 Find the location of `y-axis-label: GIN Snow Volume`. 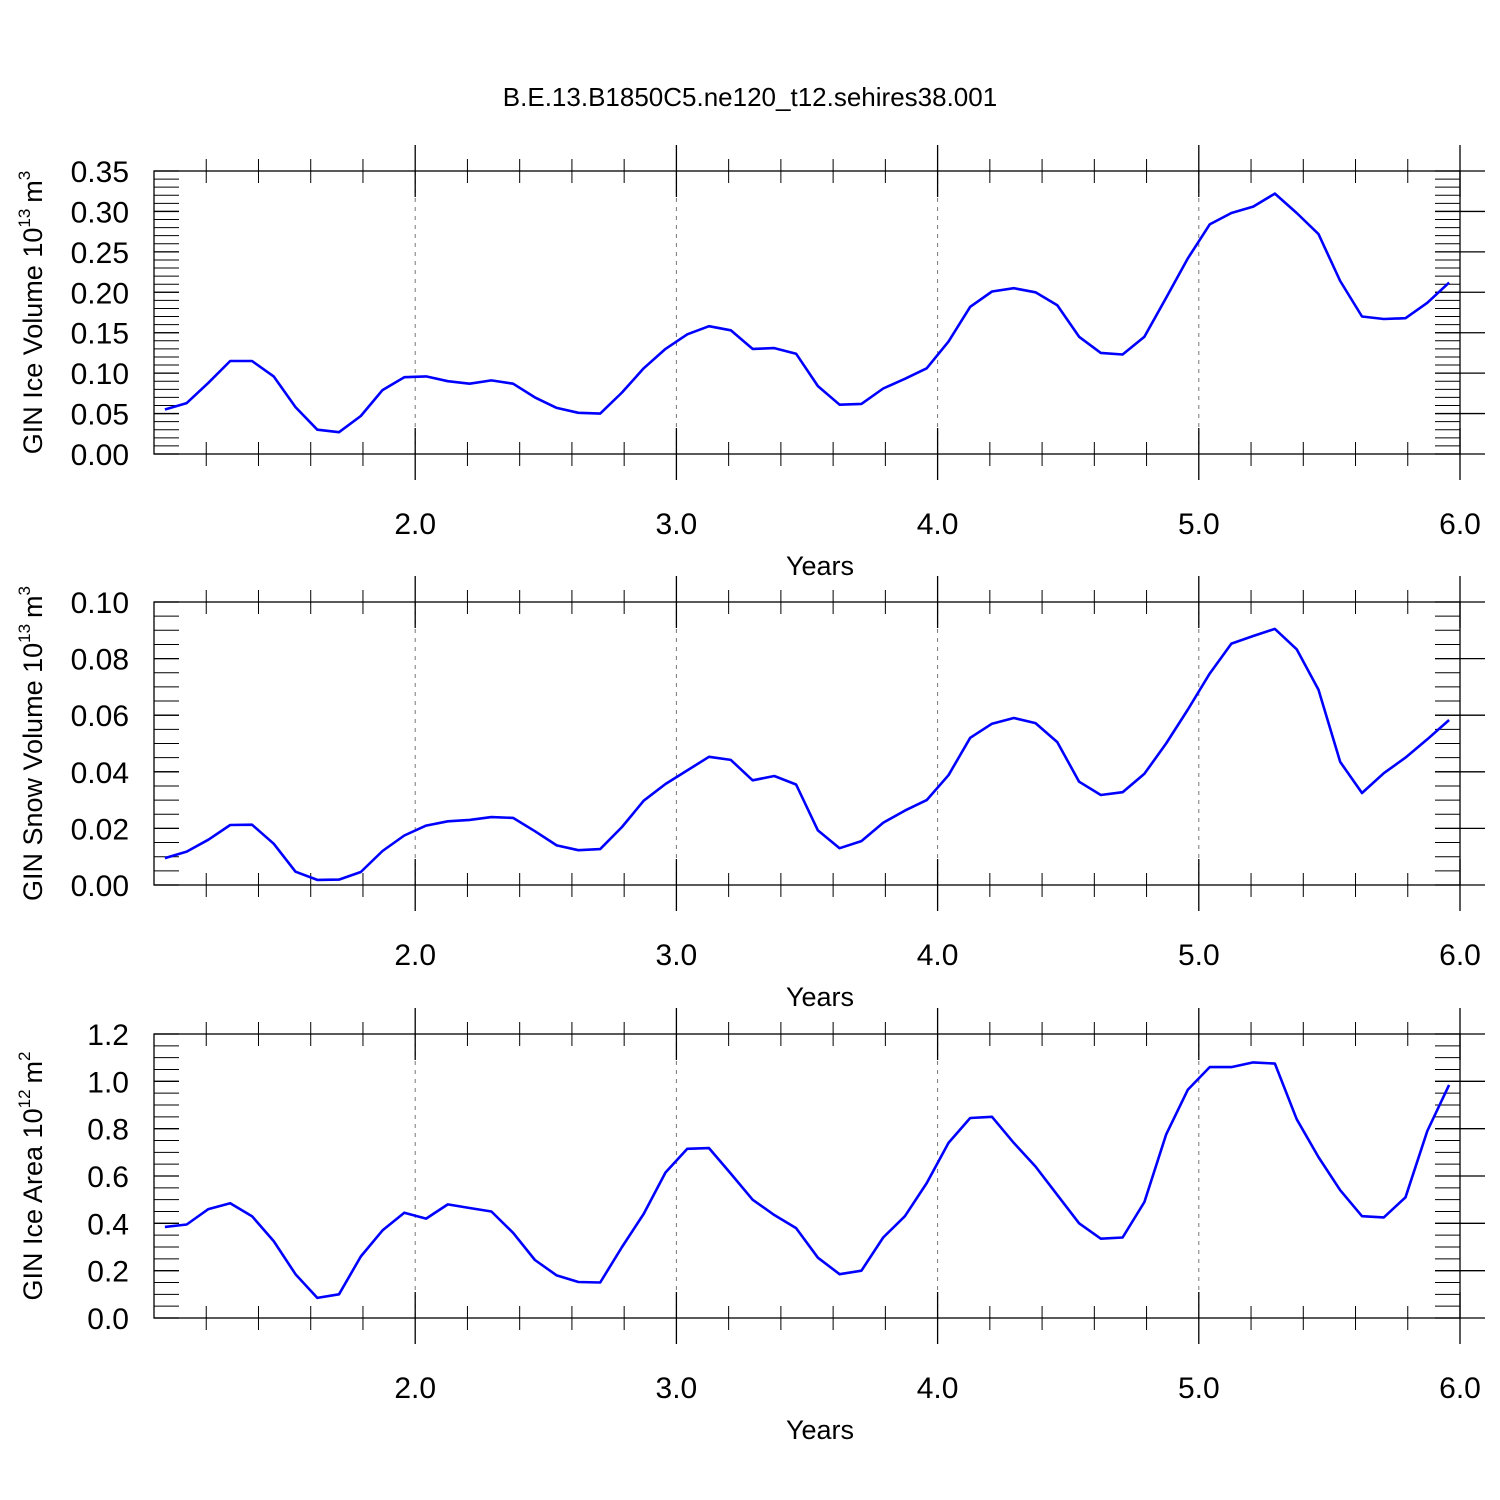

y-axis-label: GIN Snow Volume is located at coordinates (33, 787).